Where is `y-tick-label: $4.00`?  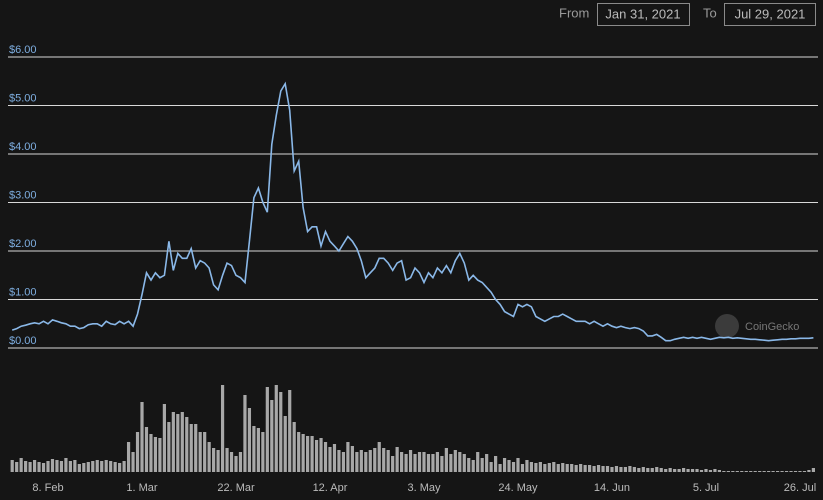 y-tick-label: $4.00 is located at coordinates (23, 147).